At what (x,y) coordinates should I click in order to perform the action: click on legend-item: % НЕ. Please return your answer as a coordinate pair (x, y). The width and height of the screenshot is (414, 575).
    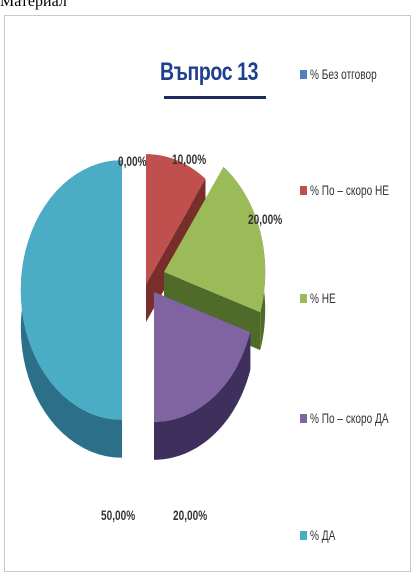
    Looking at the image, I should click on (323, 298).